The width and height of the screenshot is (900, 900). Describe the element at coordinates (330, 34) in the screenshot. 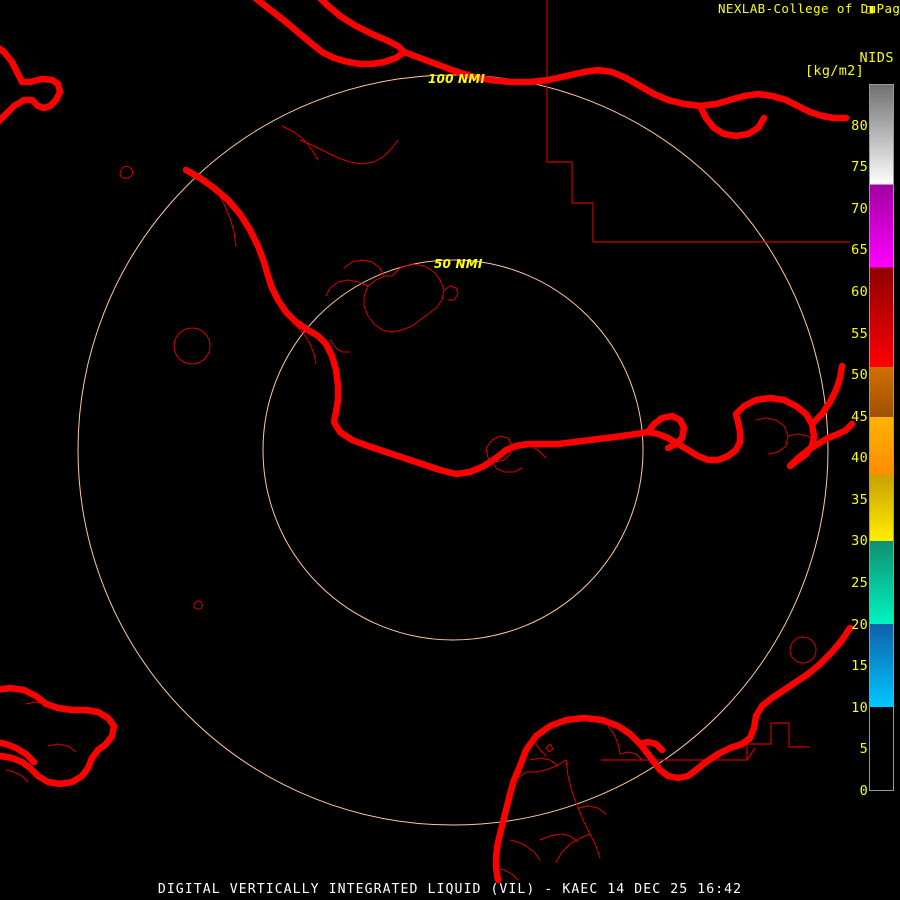

I see `coastline-north-arc` at that location.